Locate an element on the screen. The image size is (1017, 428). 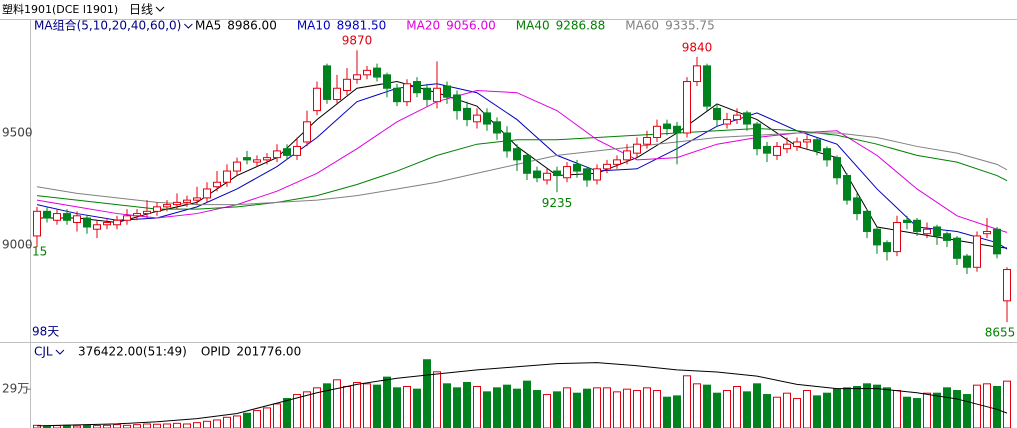
ma-group-label: MA组合(5,10,20,40,60,0) is located at coordinates (107, 25).